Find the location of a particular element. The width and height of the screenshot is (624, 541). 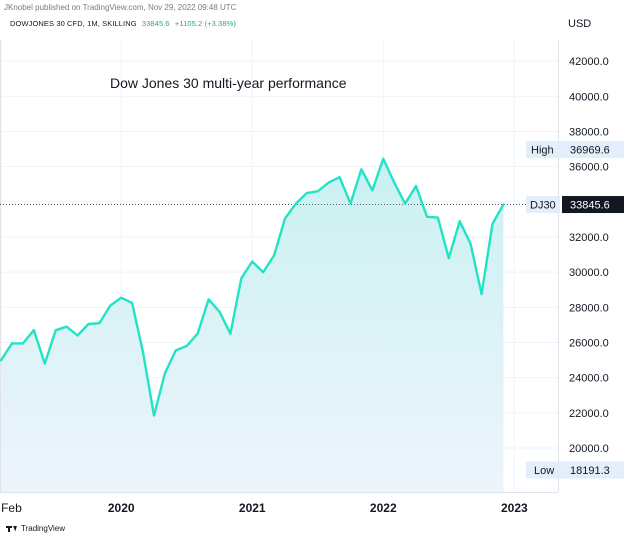

time-axis: Feb 2020 2021 2022 2023 is located at coordinates (264, 508).